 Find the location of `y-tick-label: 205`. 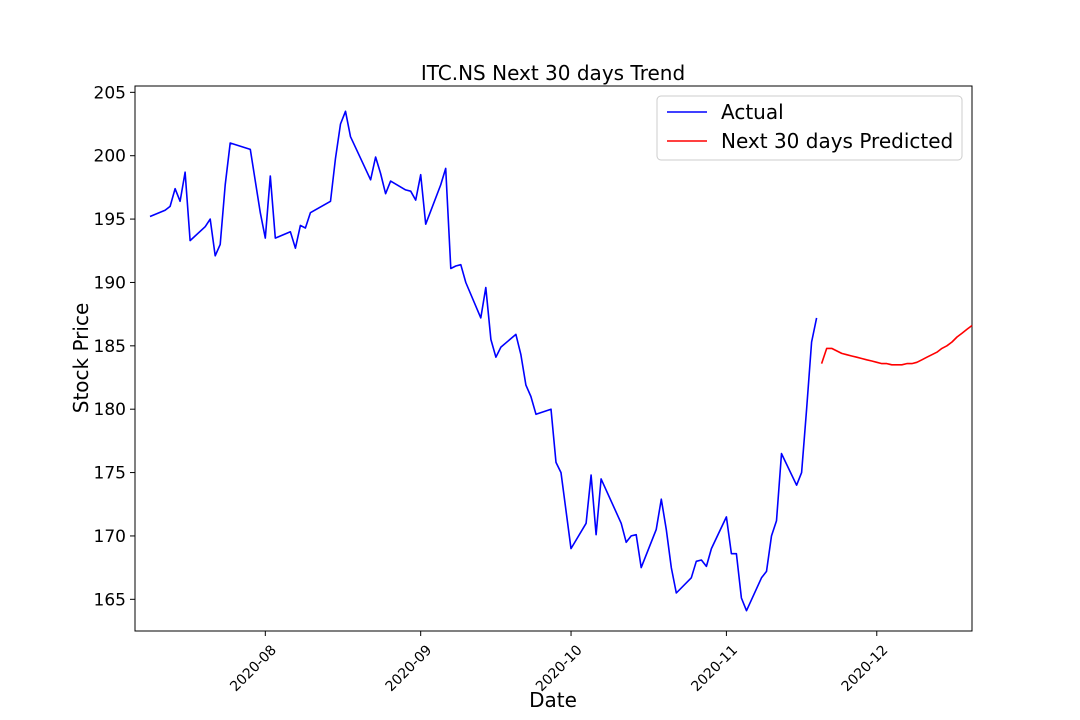

y-tick-label: 205 is located at coordinates (110, 93).